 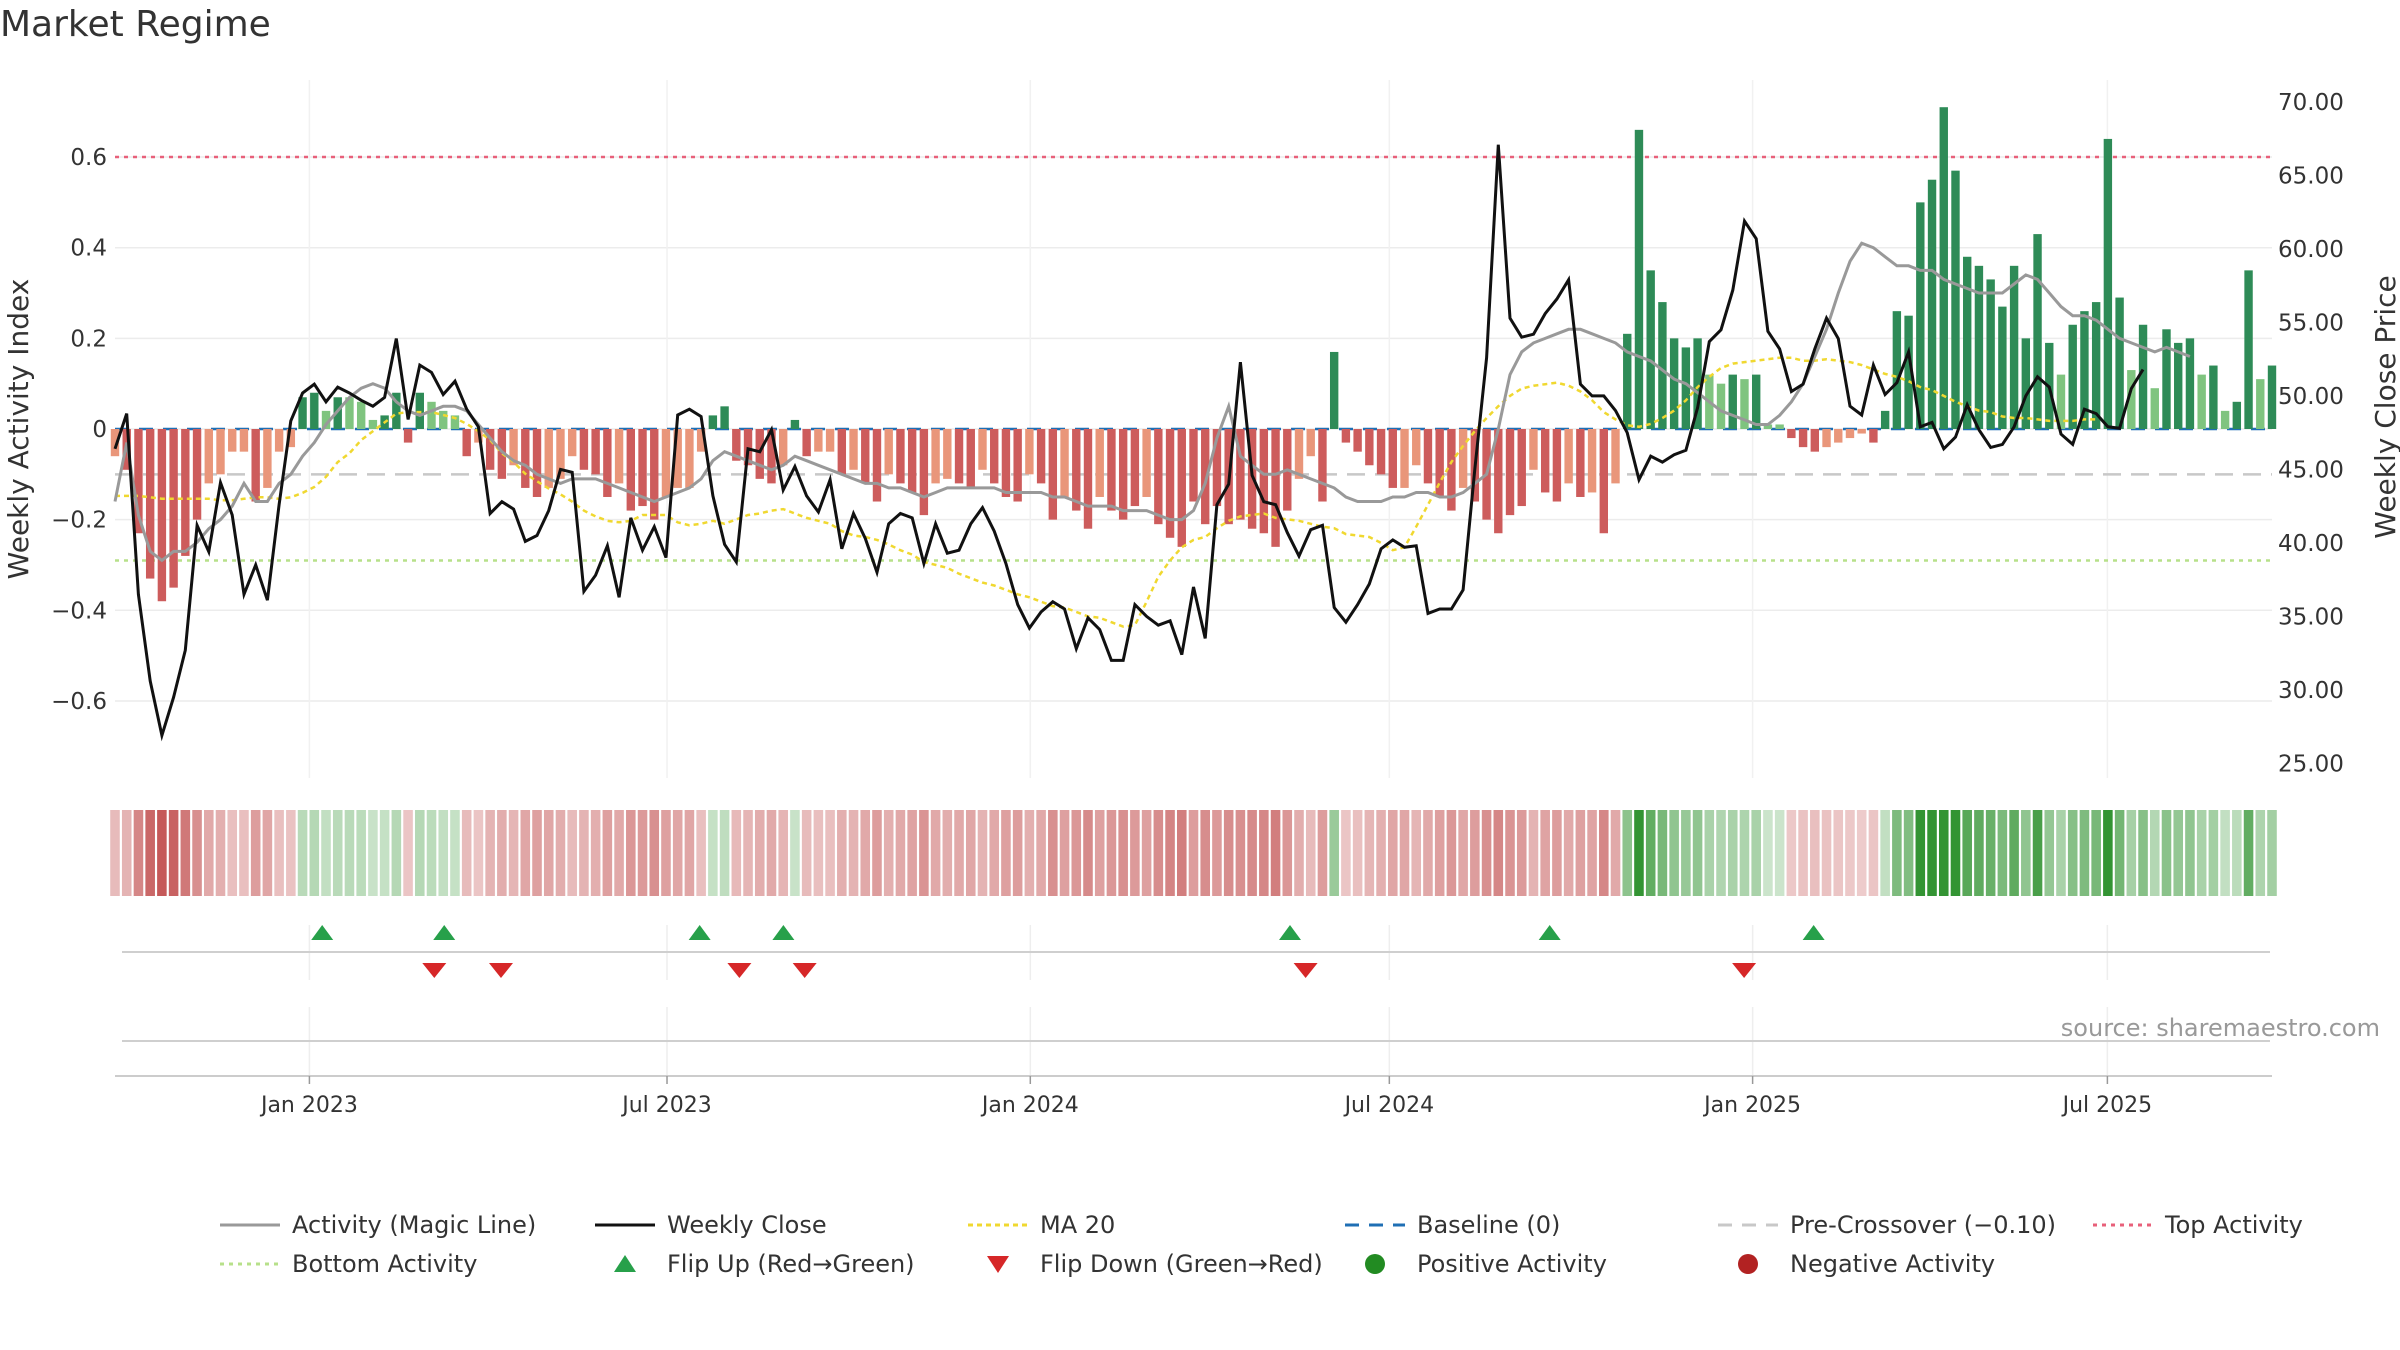 What do you see at coordinates (135, 24) in the screenshot?
I see `chart-title: Market Regime` at bounding box center [135, 24].